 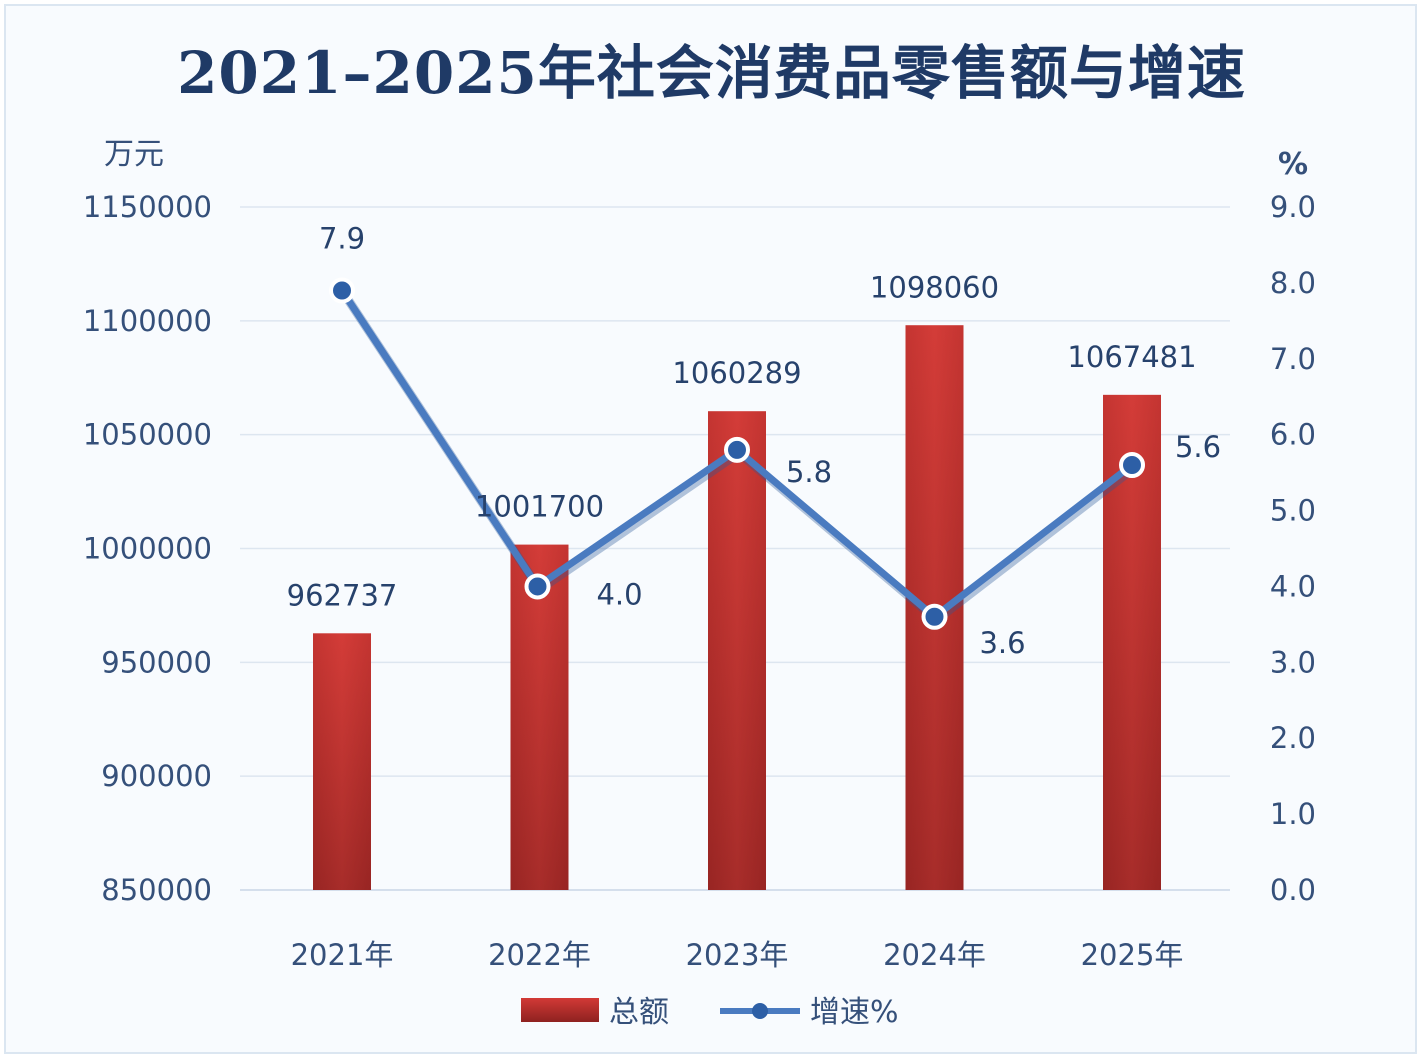 I want to click on right-tick-label: 0.0, so click(x=1293, y=890).